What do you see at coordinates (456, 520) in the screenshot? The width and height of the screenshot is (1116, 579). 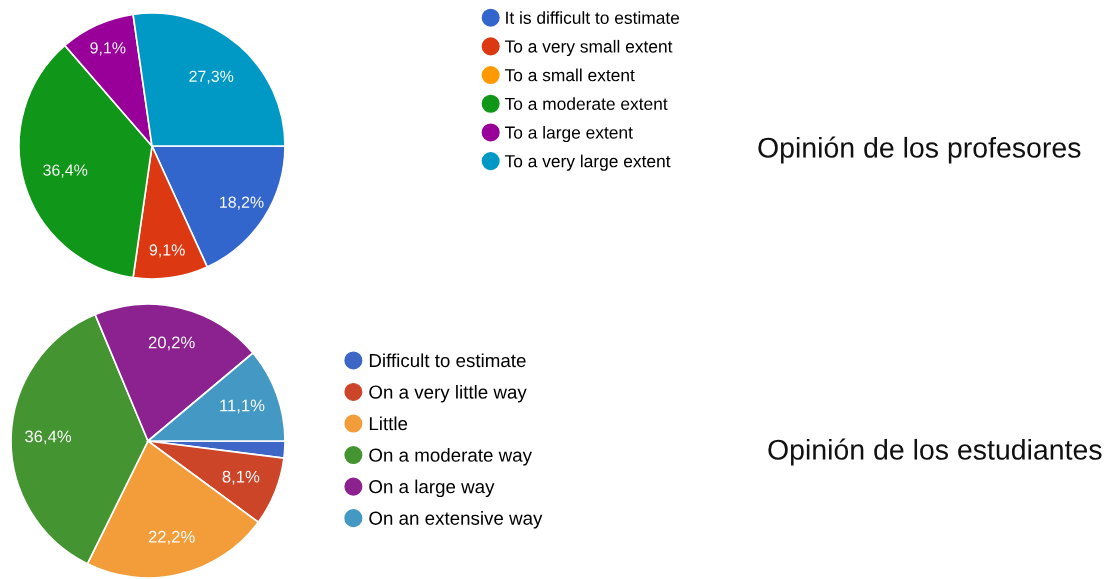 I see `legend-label: On an extensive way` at bounding box center [456, 520].